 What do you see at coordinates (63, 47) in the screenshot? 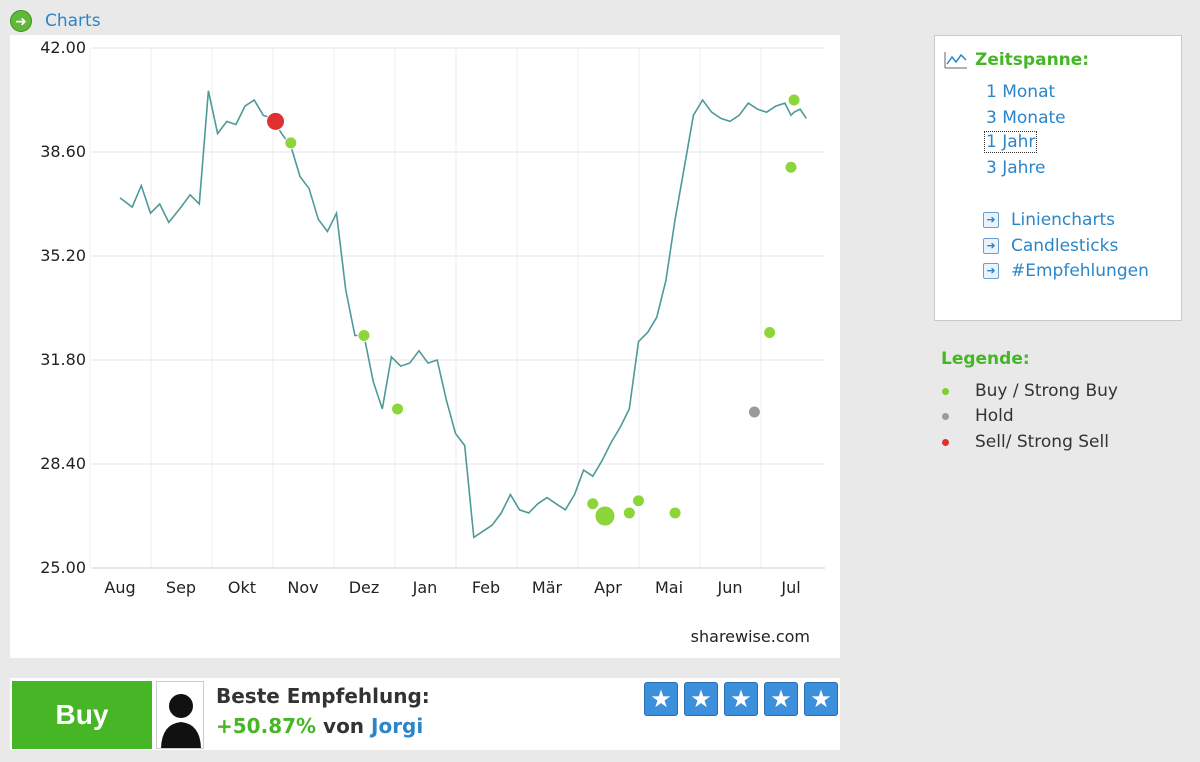
I see `y-tick-label: 42.00` at bounding box center [63, 47].